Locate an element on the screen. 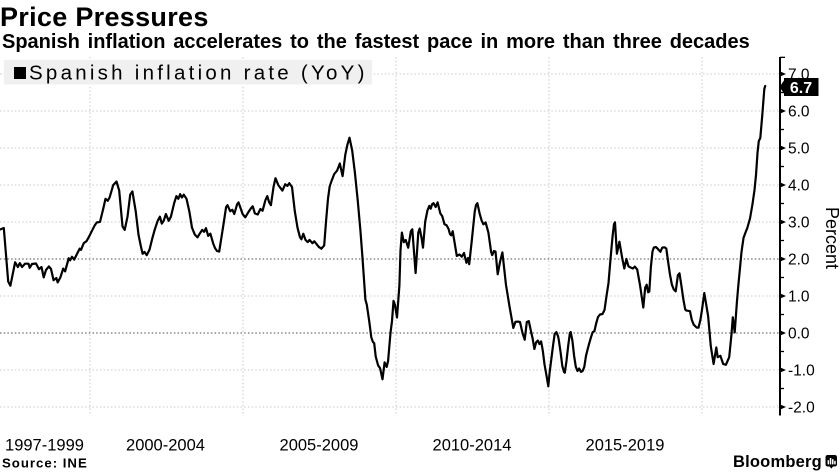 The width and height of the screenshot is (840, 473). svg-text: Spanish inflation rate (YoY) is located at coordinates (198, 73).